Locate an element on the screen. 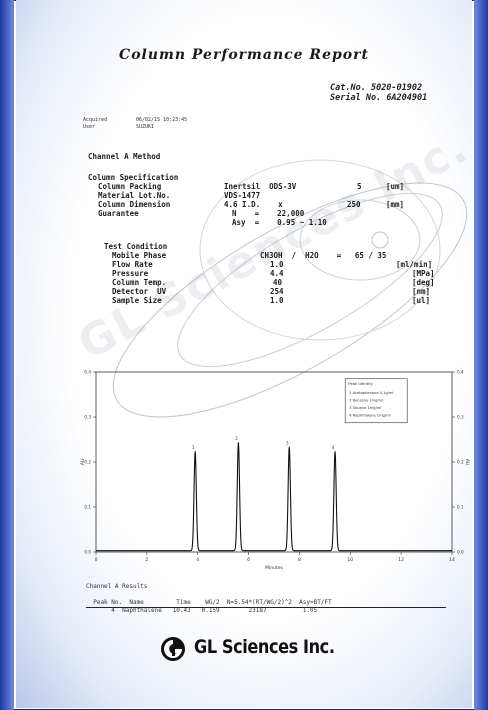 This screenshot has width=488, height=710. legend-entry-4: 4 Naphthalene 1mg/ml is located at coordinates (369, 415).